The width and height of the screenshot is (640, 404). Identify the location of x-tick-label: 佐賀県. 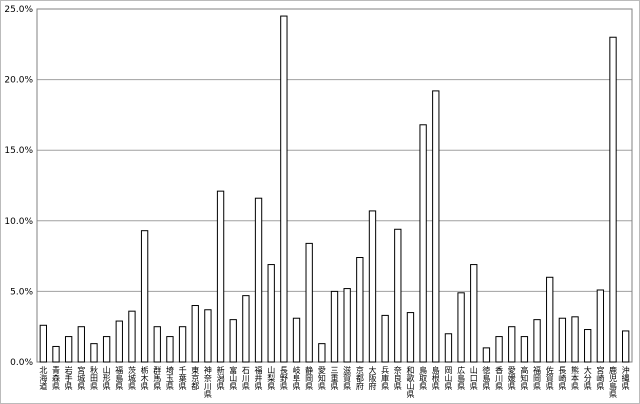
(549, 378).